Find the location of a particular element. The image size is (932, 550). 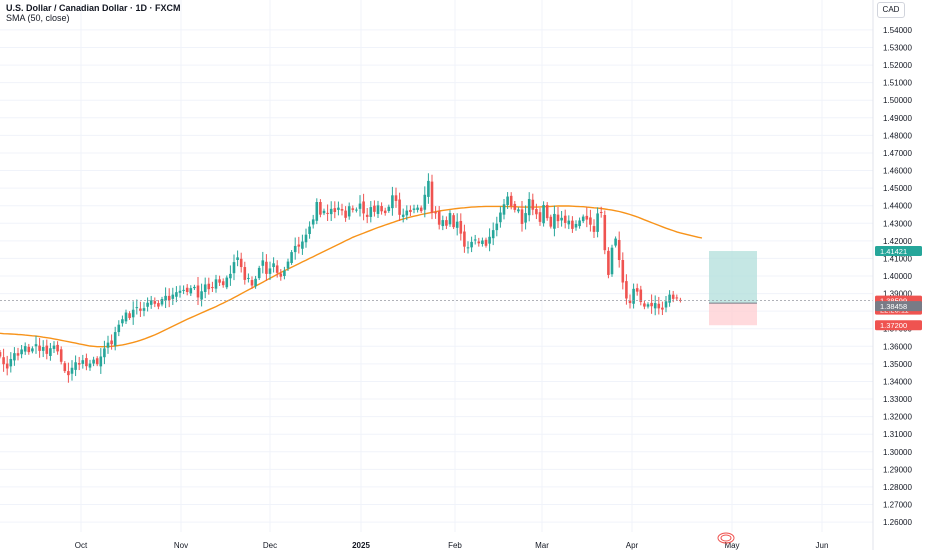

price-tick-label: 1.35000 is located at coordinates (897, 364).